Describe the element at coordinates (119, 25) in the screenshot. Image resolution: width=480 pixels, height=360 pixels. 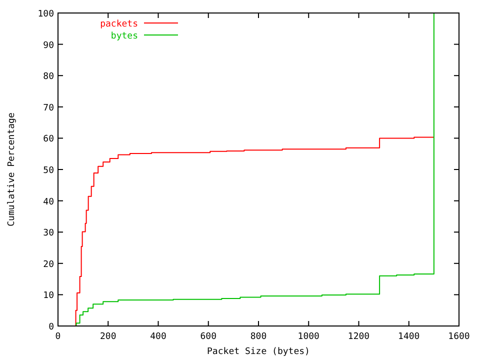
I see `legend-label: packets` at that location.